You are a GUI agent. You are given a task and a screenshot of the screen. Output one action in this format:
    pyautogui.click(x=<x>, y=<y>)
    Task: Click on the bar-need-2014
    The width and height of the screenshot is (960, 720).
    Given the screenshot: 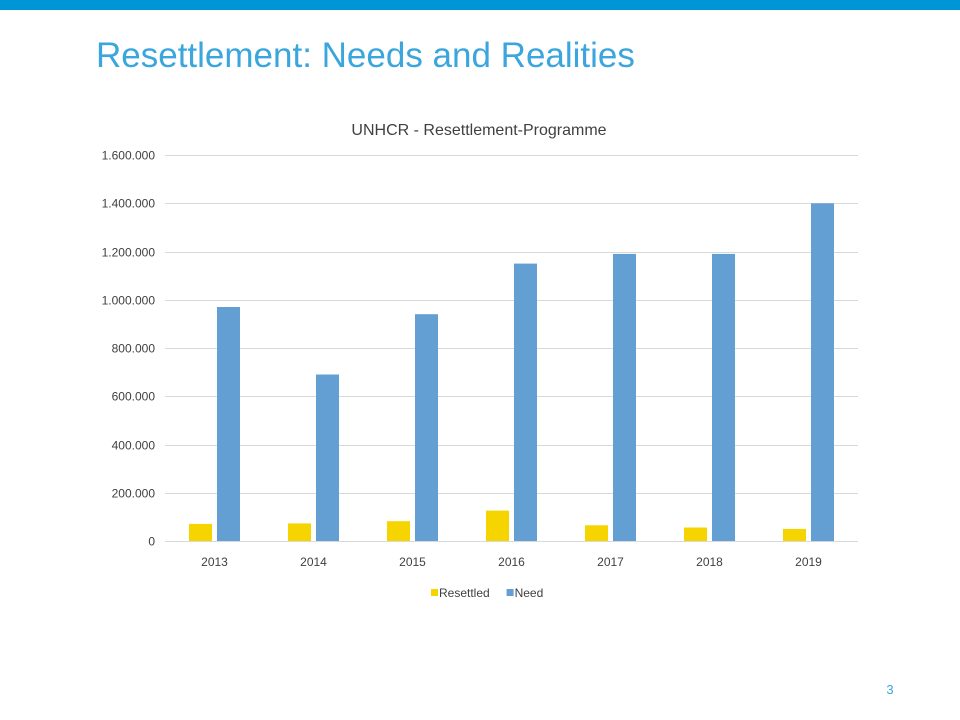 What is the action you would take?
    pyautogui.click(x=327, y=457)
    